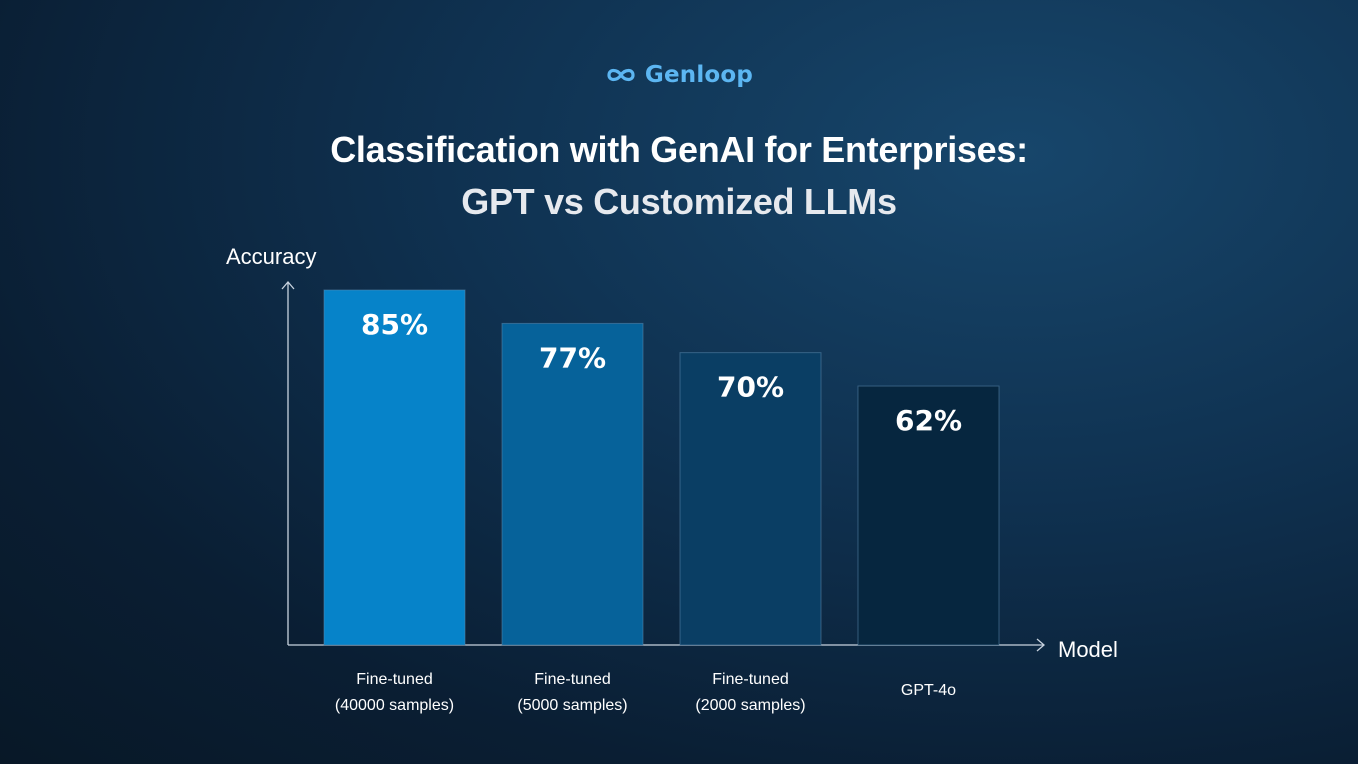 This screenshot has height=764, width=1358. Describe the element at coordinates (394, 324) in the screenshot. I see `bar-value-label: 85%` at that location.